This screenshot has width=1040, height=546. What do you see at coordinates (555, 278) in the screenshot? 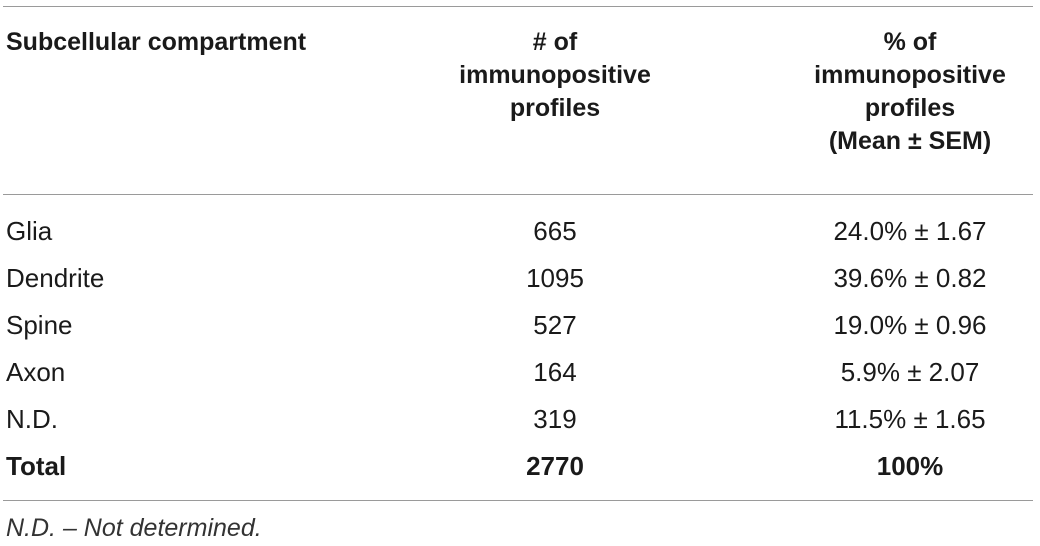
I see `cell-count: 1095` at bounding box center [555, 278].